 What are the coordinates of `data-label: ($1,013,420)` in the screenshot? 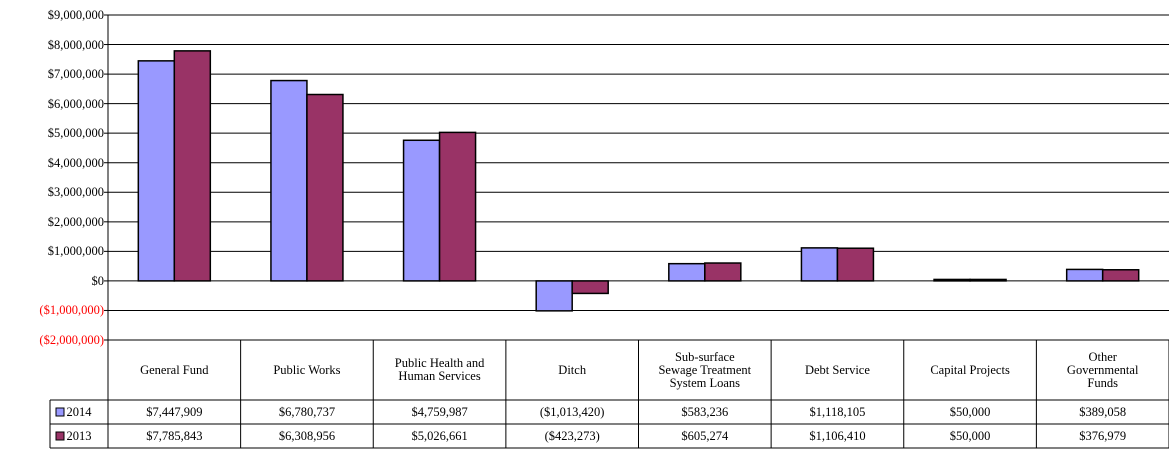 It's located at (572, 412).